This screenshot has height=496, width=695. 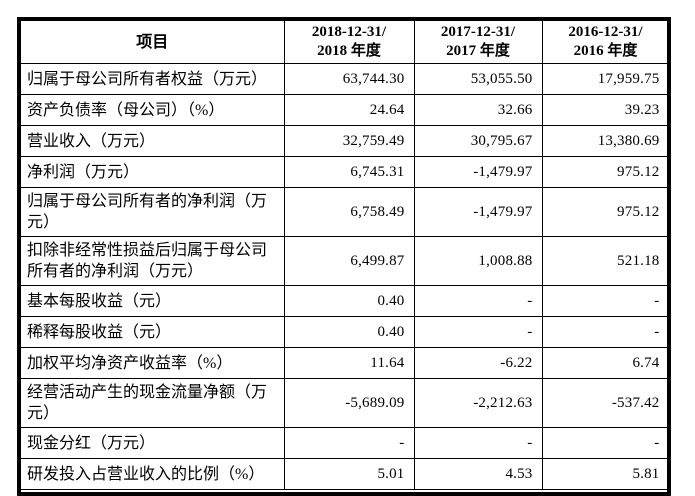 What do you see at coordinates (605, 474) in the screenshot?
I see `row-value-2016: 5.81` at bounding box center [605, 474].